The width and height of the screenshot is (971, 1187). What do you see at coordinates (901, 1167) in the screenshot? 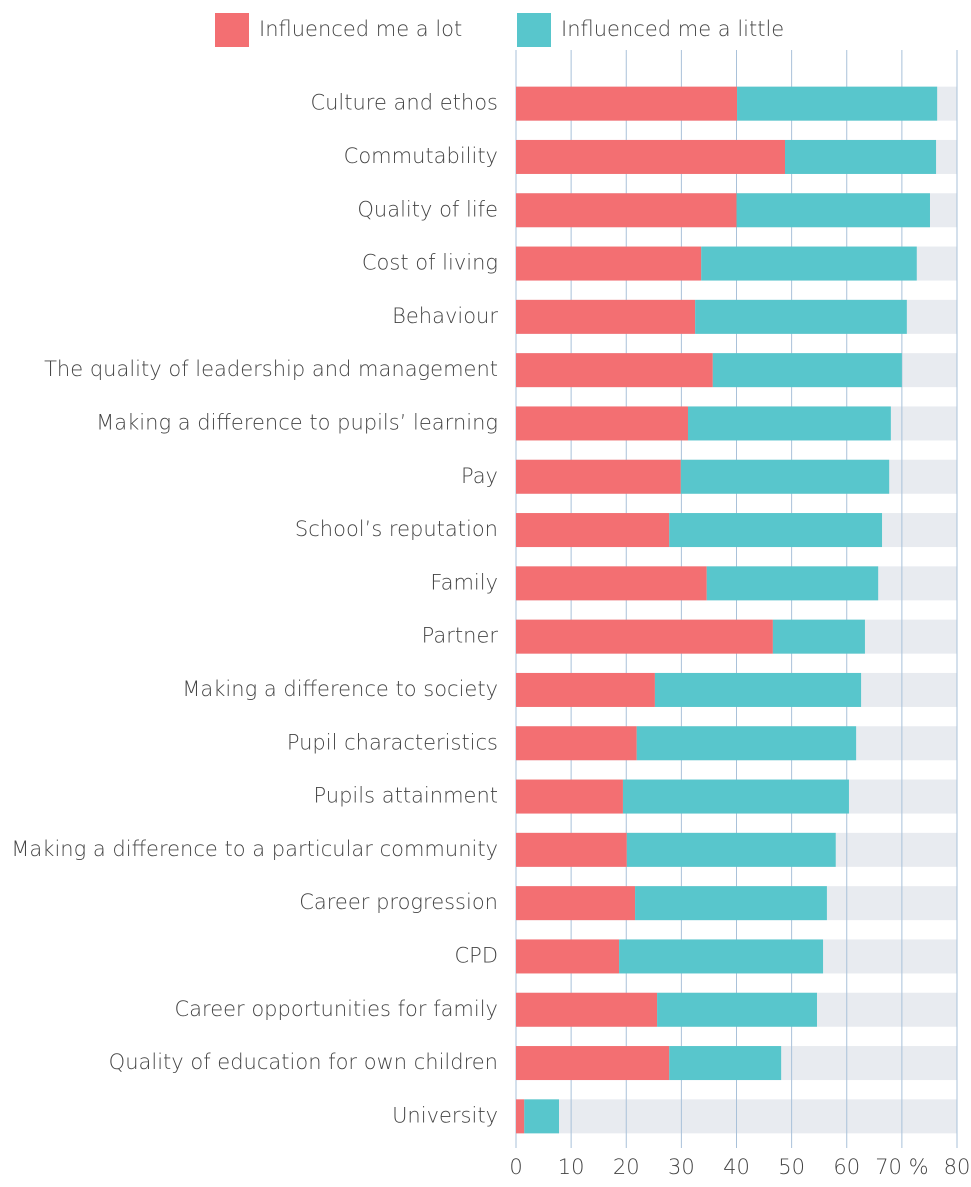
I see `x-tick-label: 70 %` at bounding box center [901, 1167].